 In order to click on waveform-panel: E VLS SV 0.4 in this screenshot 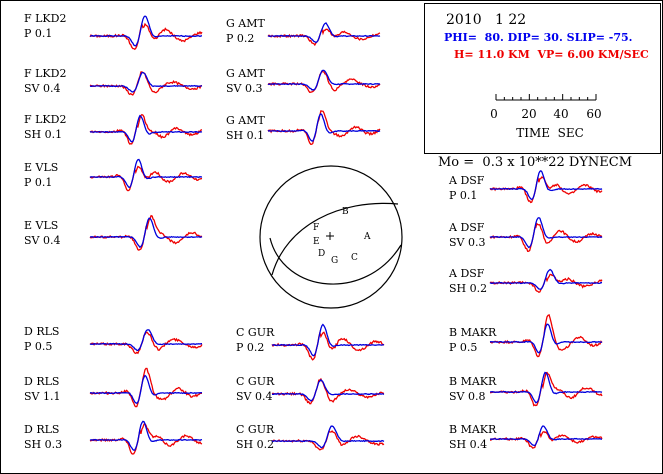, I will do `click(113, 232)`.